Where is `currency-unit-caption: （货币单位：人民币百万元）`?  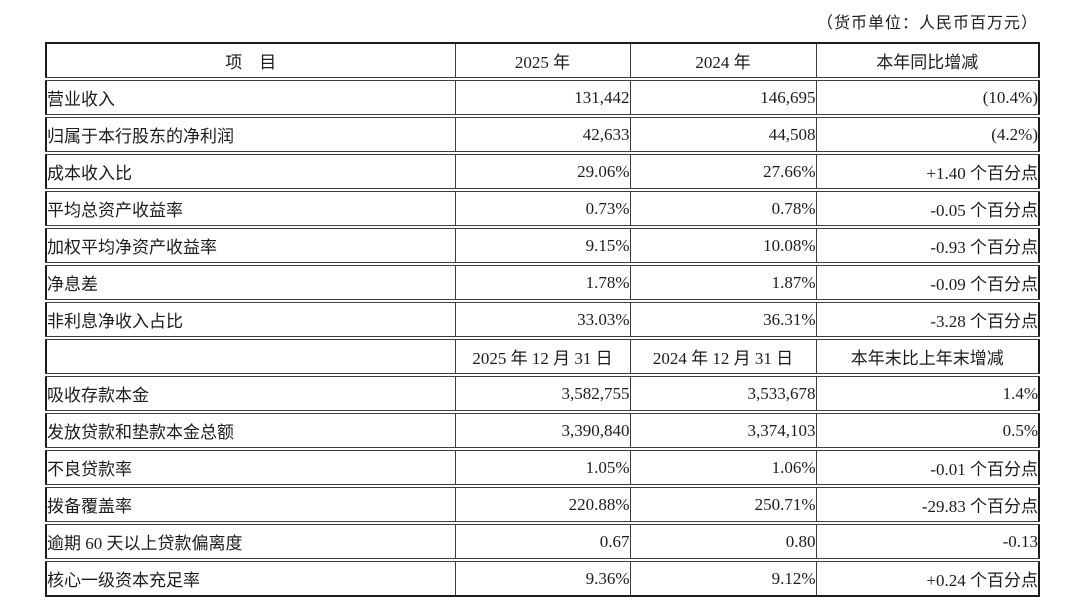
currency-unit-caption: （货币单位：人民币百万元） is located at coordinates (927, 23).